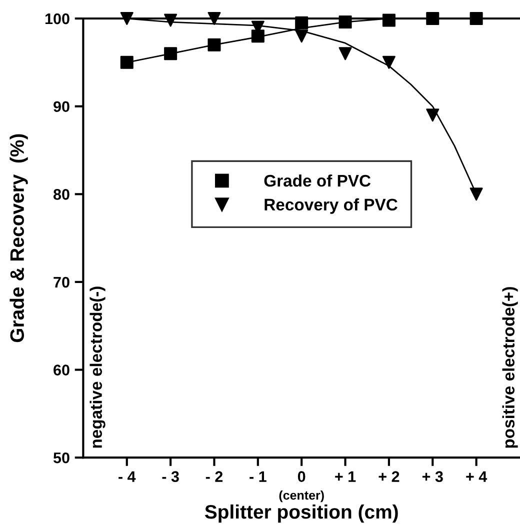 This screenshot has width=520, height=529. Describe the element at coordinates (61, 458) in the screenshot. I see `y-tick-label: 50` at that location.